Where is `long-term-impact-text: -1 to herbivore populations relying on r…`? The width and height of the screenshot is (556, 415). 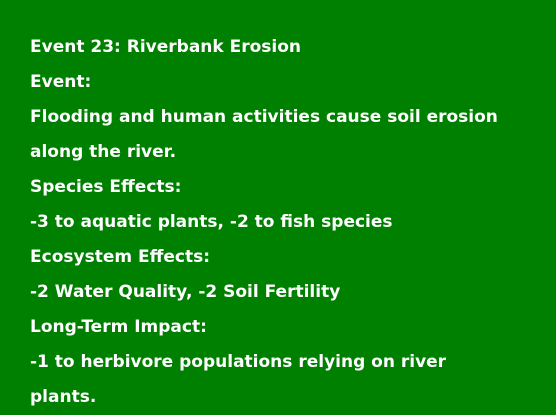 long-term-impact-text: -1 to herbivore populations relying on r… is located at coordinates (238, 379).